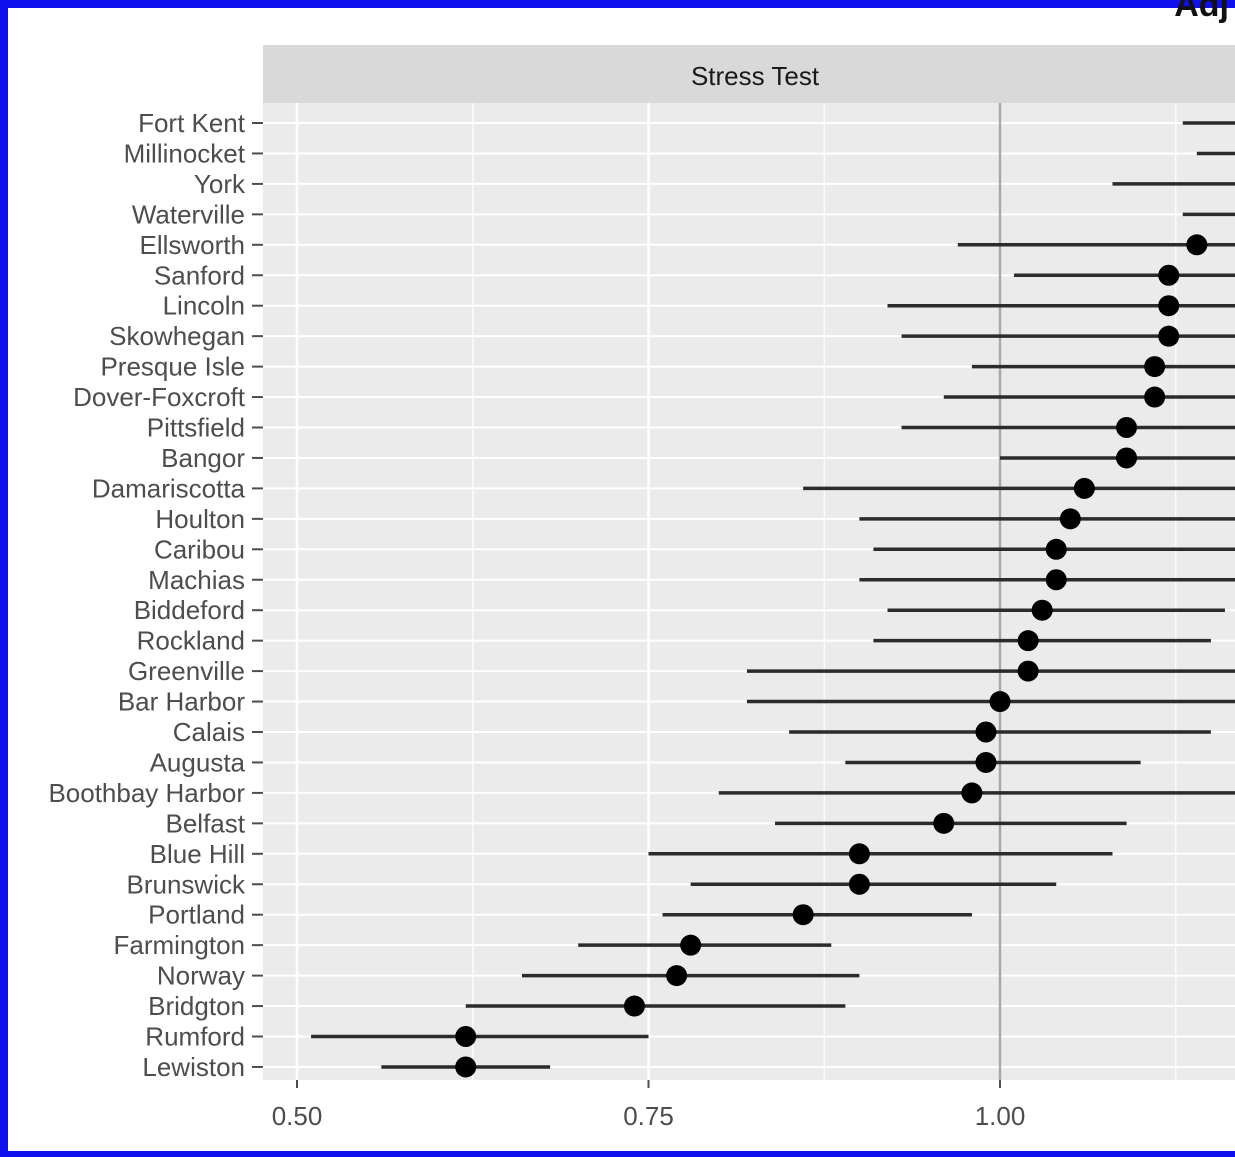  I want to click on category-label: Rockland, so click(191, 641).